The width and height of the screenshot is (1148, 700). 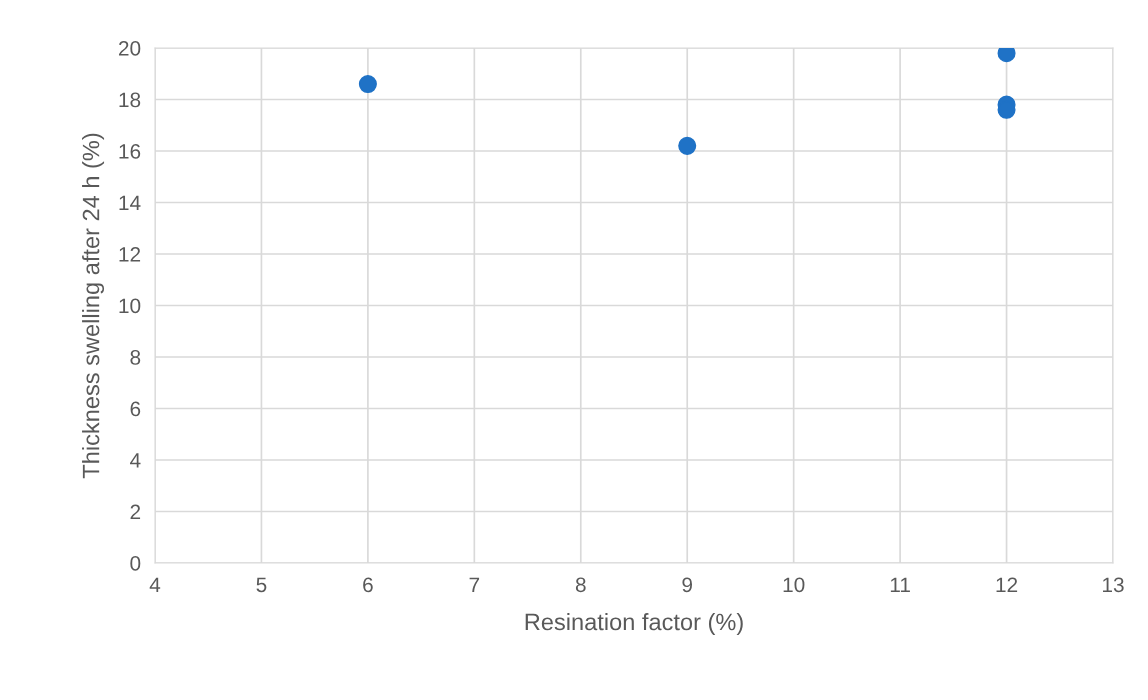 What do you see at coordinates (130, 151) in the screenshot?
I see `y-tick-label: 16` at bounding box center [130, 151].